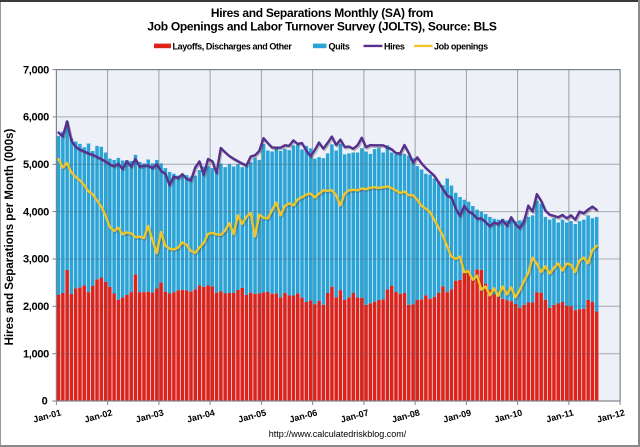  What do you see at coordinates (36, 307) in the screenshot?
I see `svg-text: 2,000` at bounding box center [36, 307].